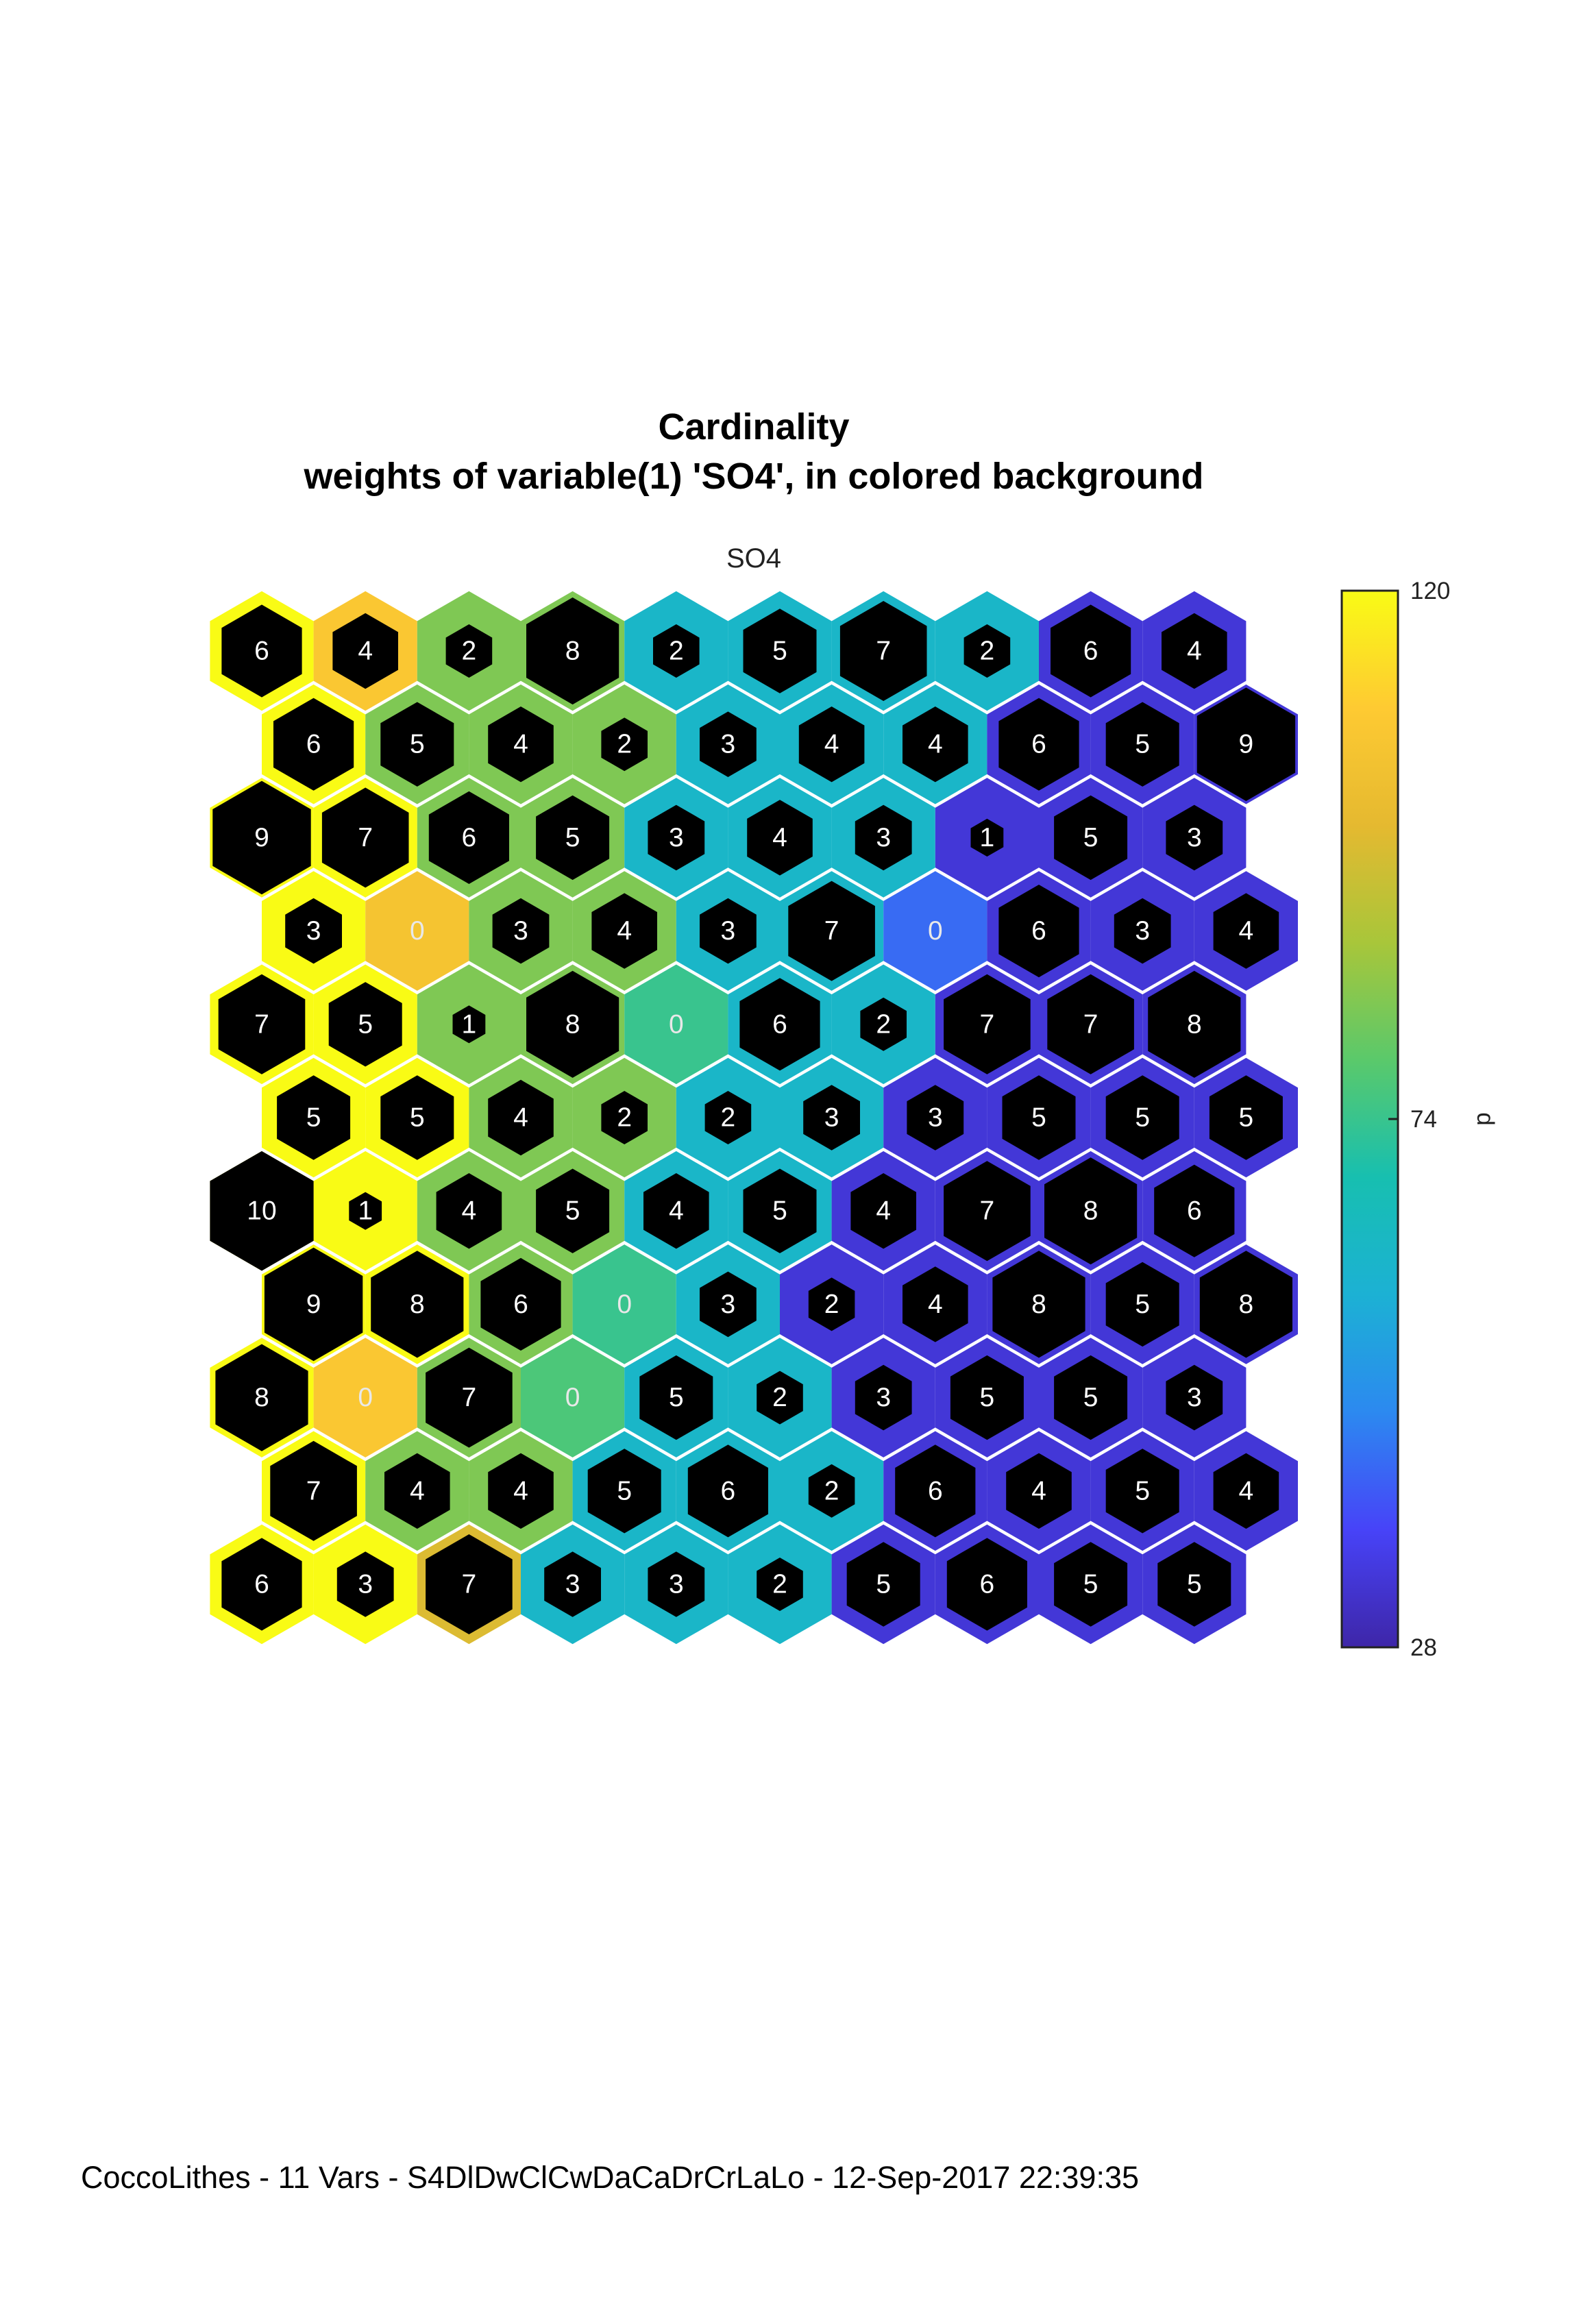 The width and height of the screenshot is (1596, 2299). What do you see at coordinates (1485, 1118) in the screenshot?
I see `colorbar-label: d` at bounding box center [1485, 1118].